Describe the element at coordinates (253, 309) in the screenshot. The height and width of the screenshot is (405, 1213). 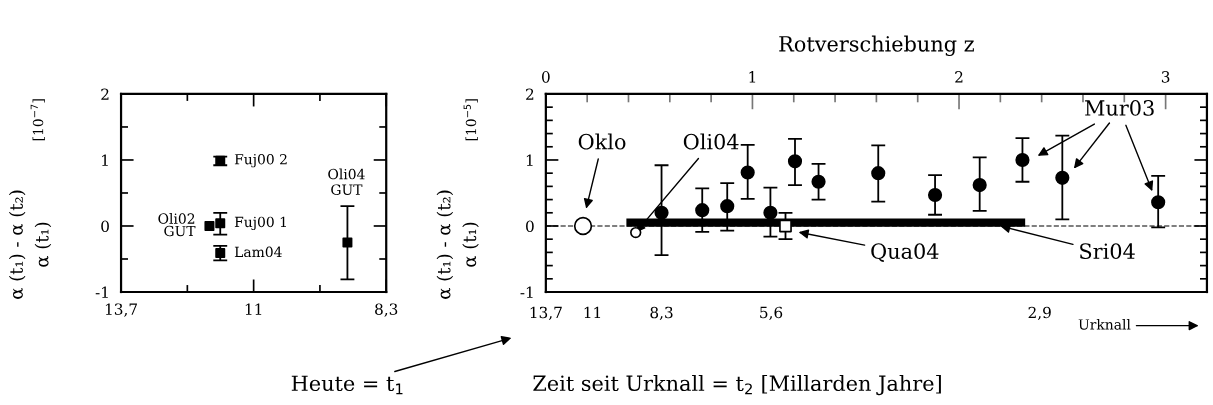
I see `x-tick-label: 11` at that location.